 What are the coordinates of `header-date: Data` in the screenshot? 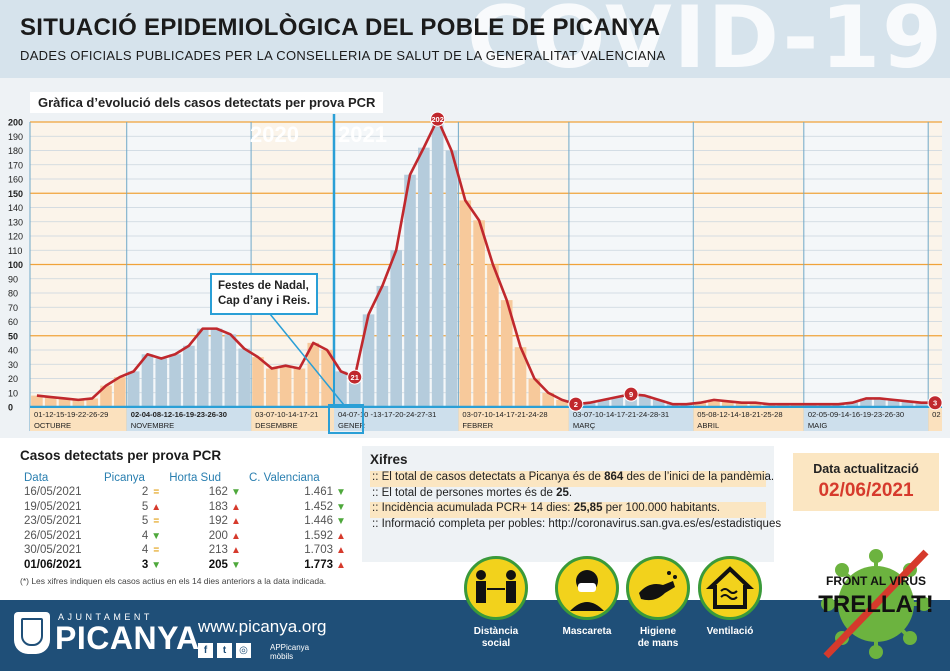 It's located at (36, 478).